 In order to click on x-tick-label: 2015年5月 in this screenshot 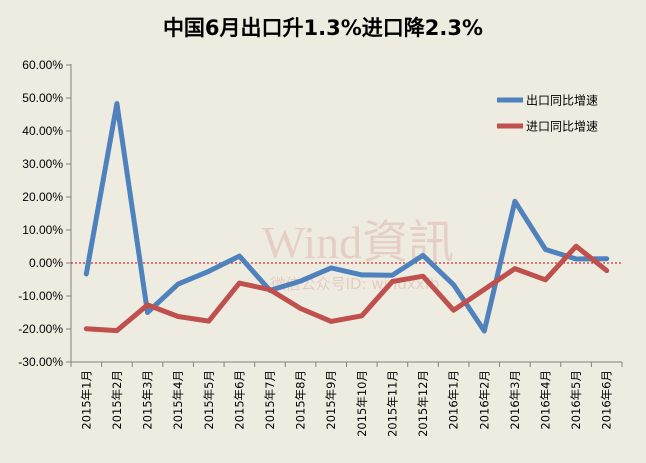, I will do `click(209, 400)`.